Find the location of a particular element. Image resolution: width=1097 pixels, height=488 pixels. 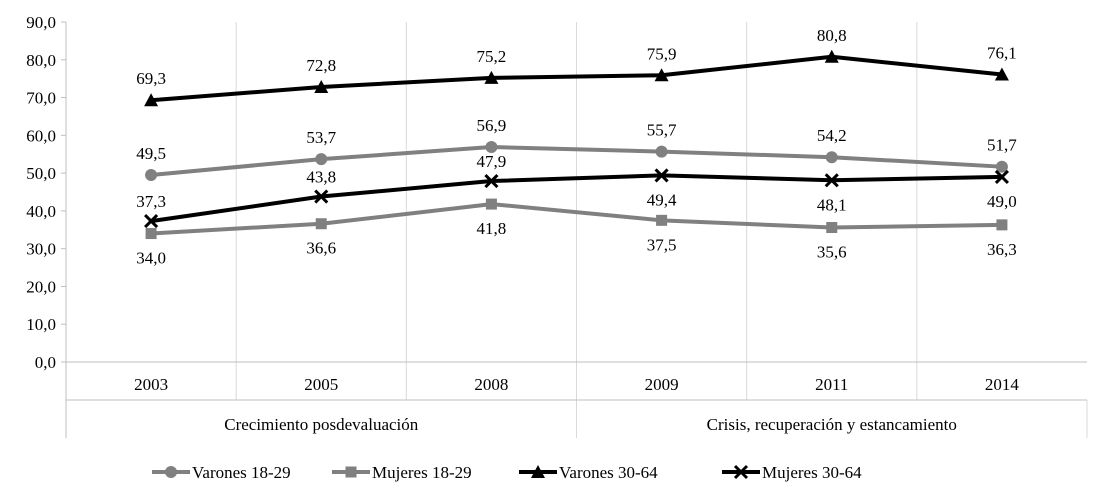

data-label: 43,8 is located at coordinates (321, 177).